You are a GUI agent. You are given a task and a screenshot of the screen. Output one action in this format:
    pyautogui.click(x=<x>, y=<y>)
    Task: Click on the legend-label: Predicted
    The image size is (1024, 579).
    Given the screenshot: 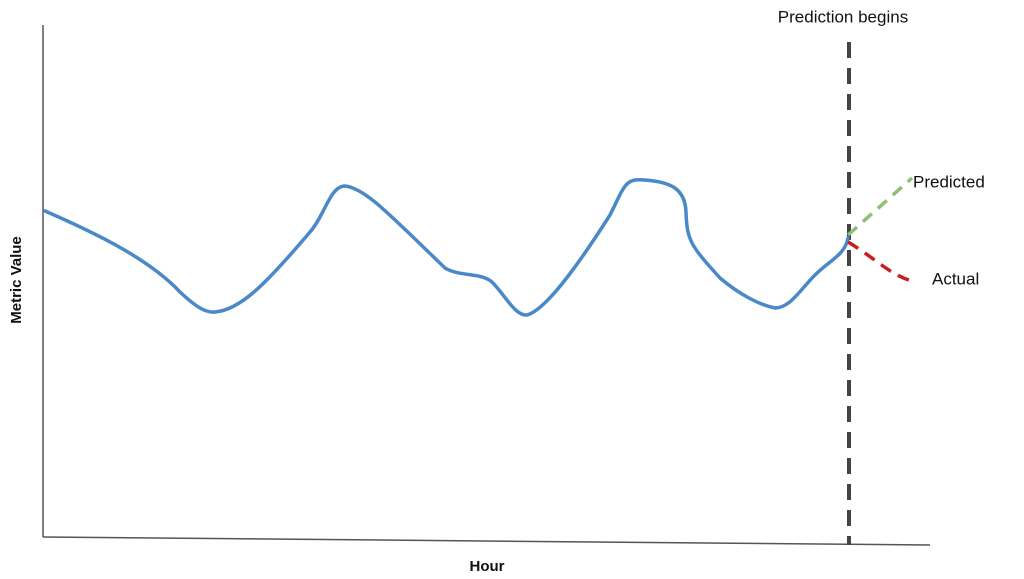 What is the action you would take?
    pyautogui.click(x=949, y=181)
    